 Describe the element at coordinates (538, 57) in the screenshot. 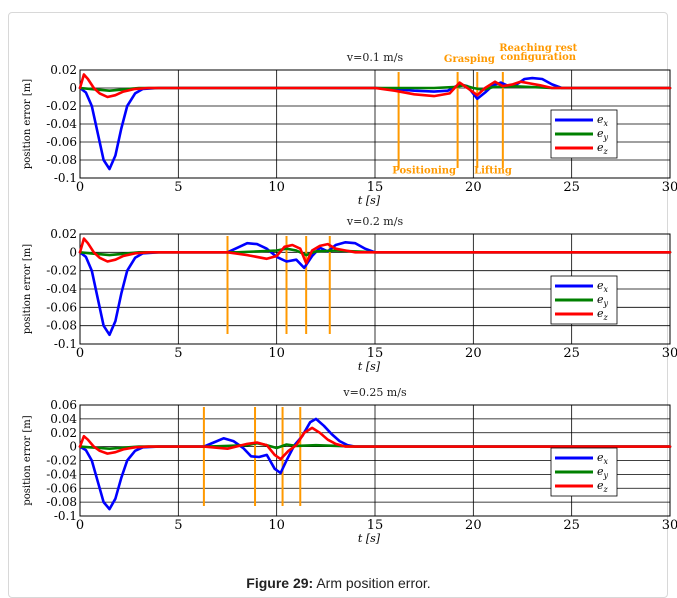

I see `event-annotation: configuration` at that location.